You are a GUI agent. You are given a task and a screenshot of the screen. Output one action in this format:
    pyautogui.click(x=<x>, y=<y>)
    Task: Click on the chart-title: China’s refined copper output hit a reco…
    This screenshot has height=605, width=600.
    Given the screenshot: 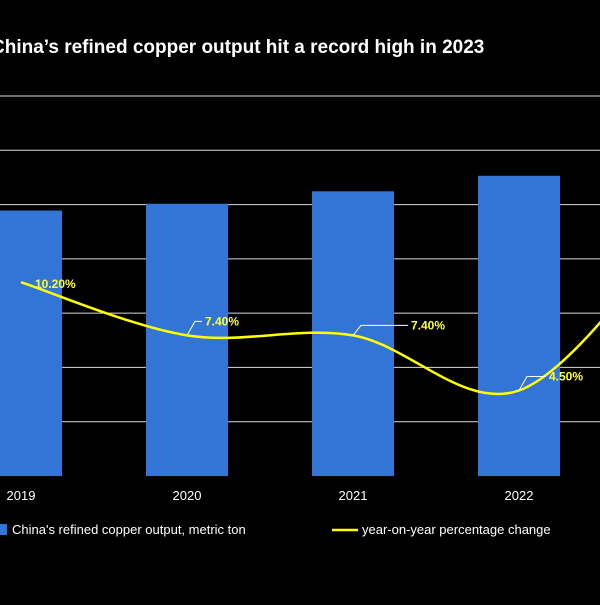 What is the action you would take?
    pyautogui.click(x=242, y=47)
    